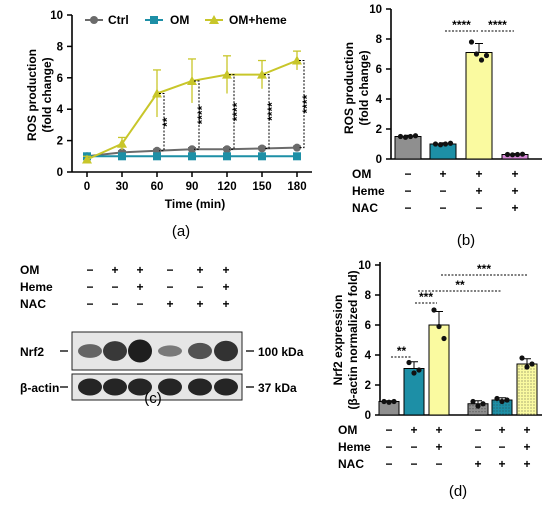 This screenshot has height=505, width=550. Describe the element at coordinates (181, 231) in the screenshot. I see `panel-a-label: (a)` at that location.